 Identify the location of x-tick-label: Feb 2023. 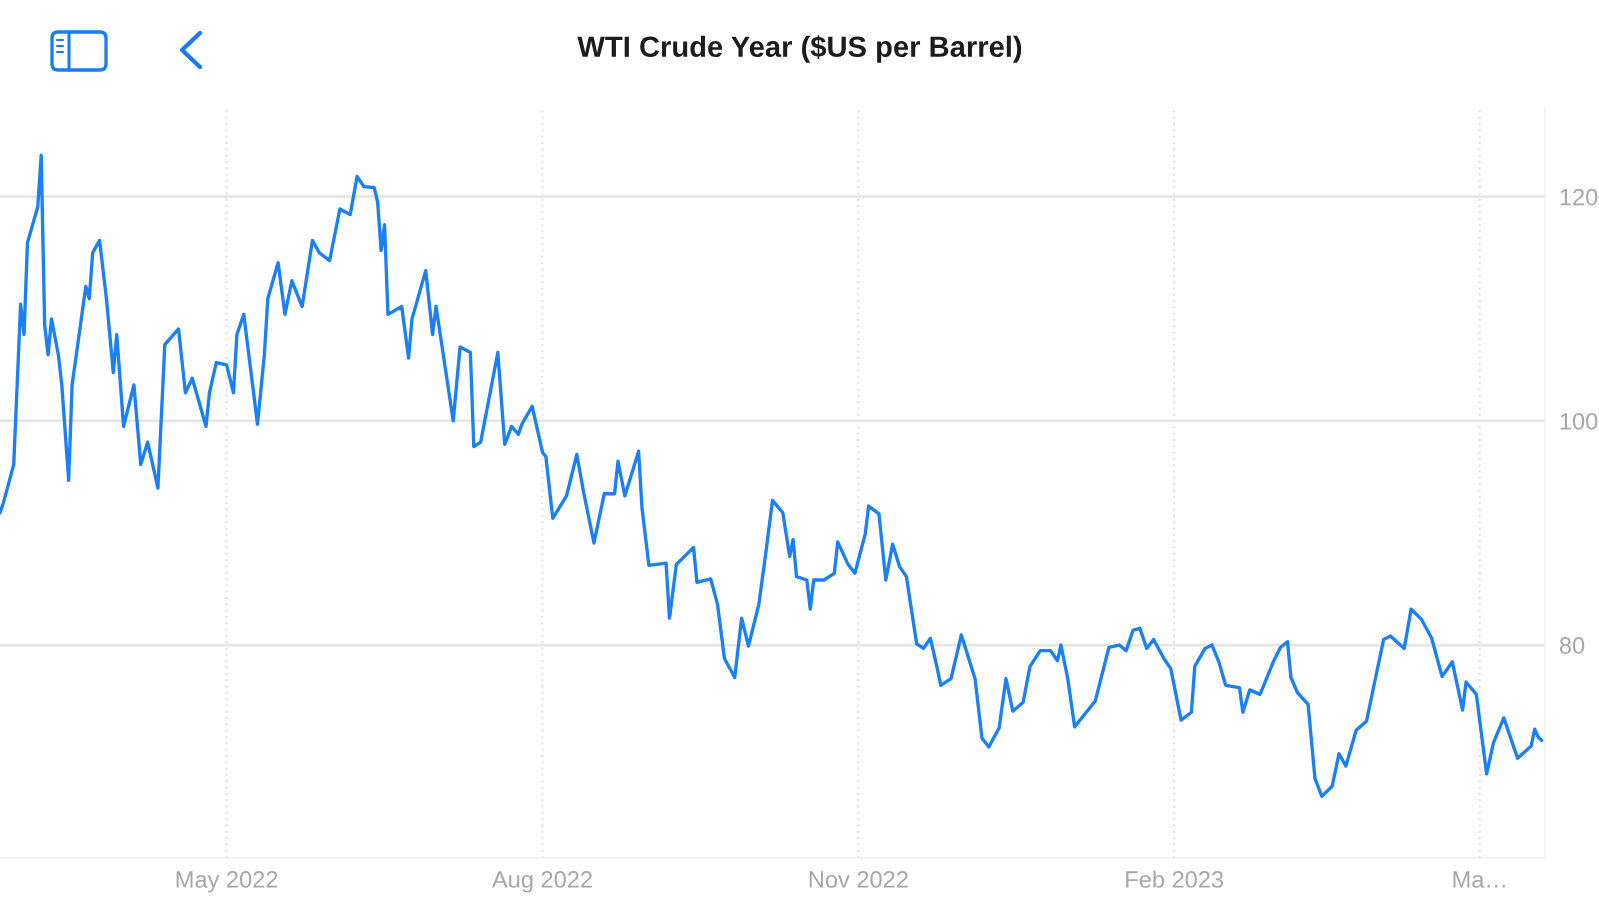
(1175, 879).